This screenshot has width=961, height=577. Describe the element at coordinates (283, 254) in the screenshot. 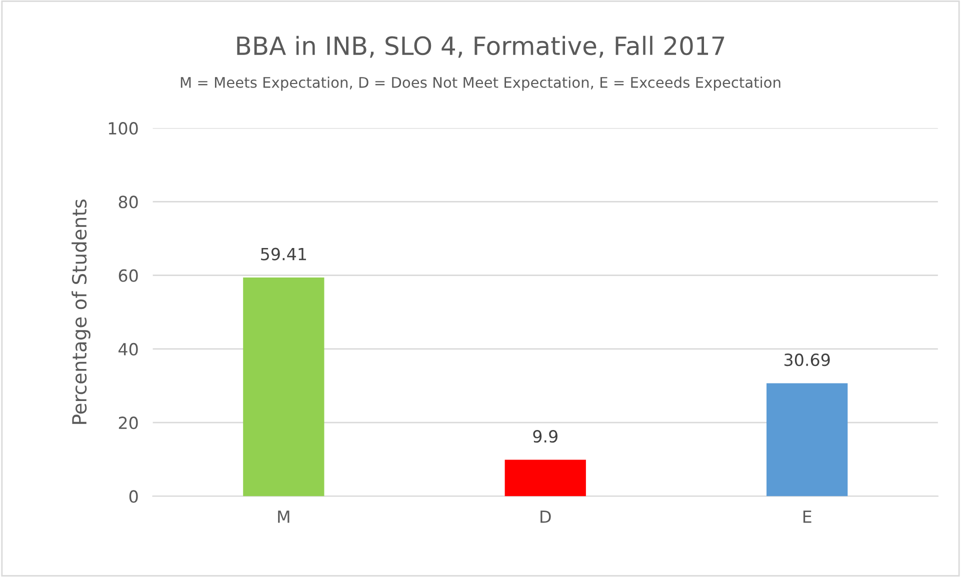

I see `data-label: 59.41` at that location.